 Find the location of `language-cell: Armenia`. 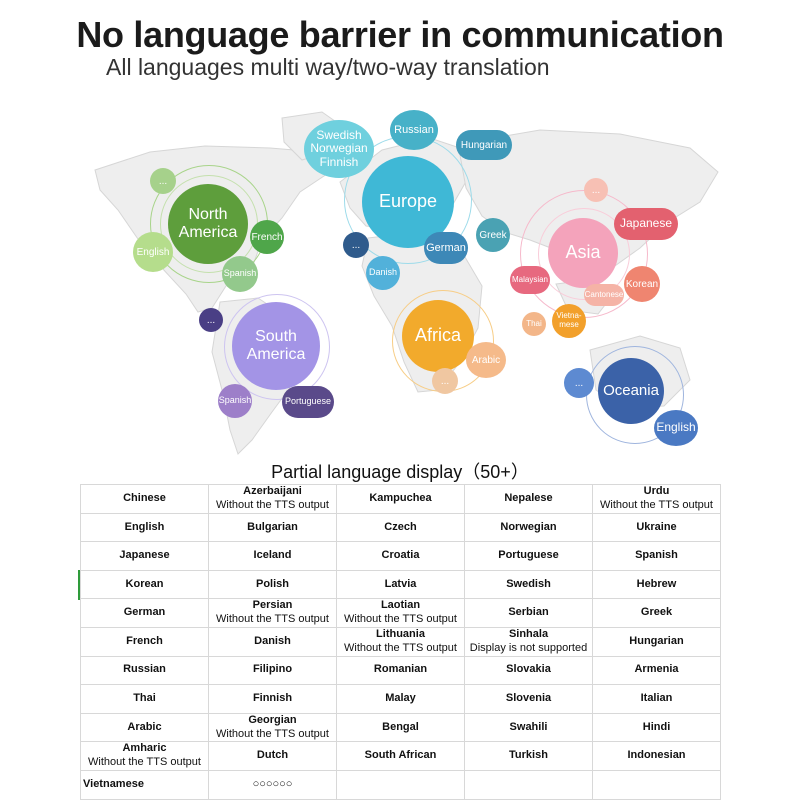

language-cell: Armenia is located at coordinates (656, 670).